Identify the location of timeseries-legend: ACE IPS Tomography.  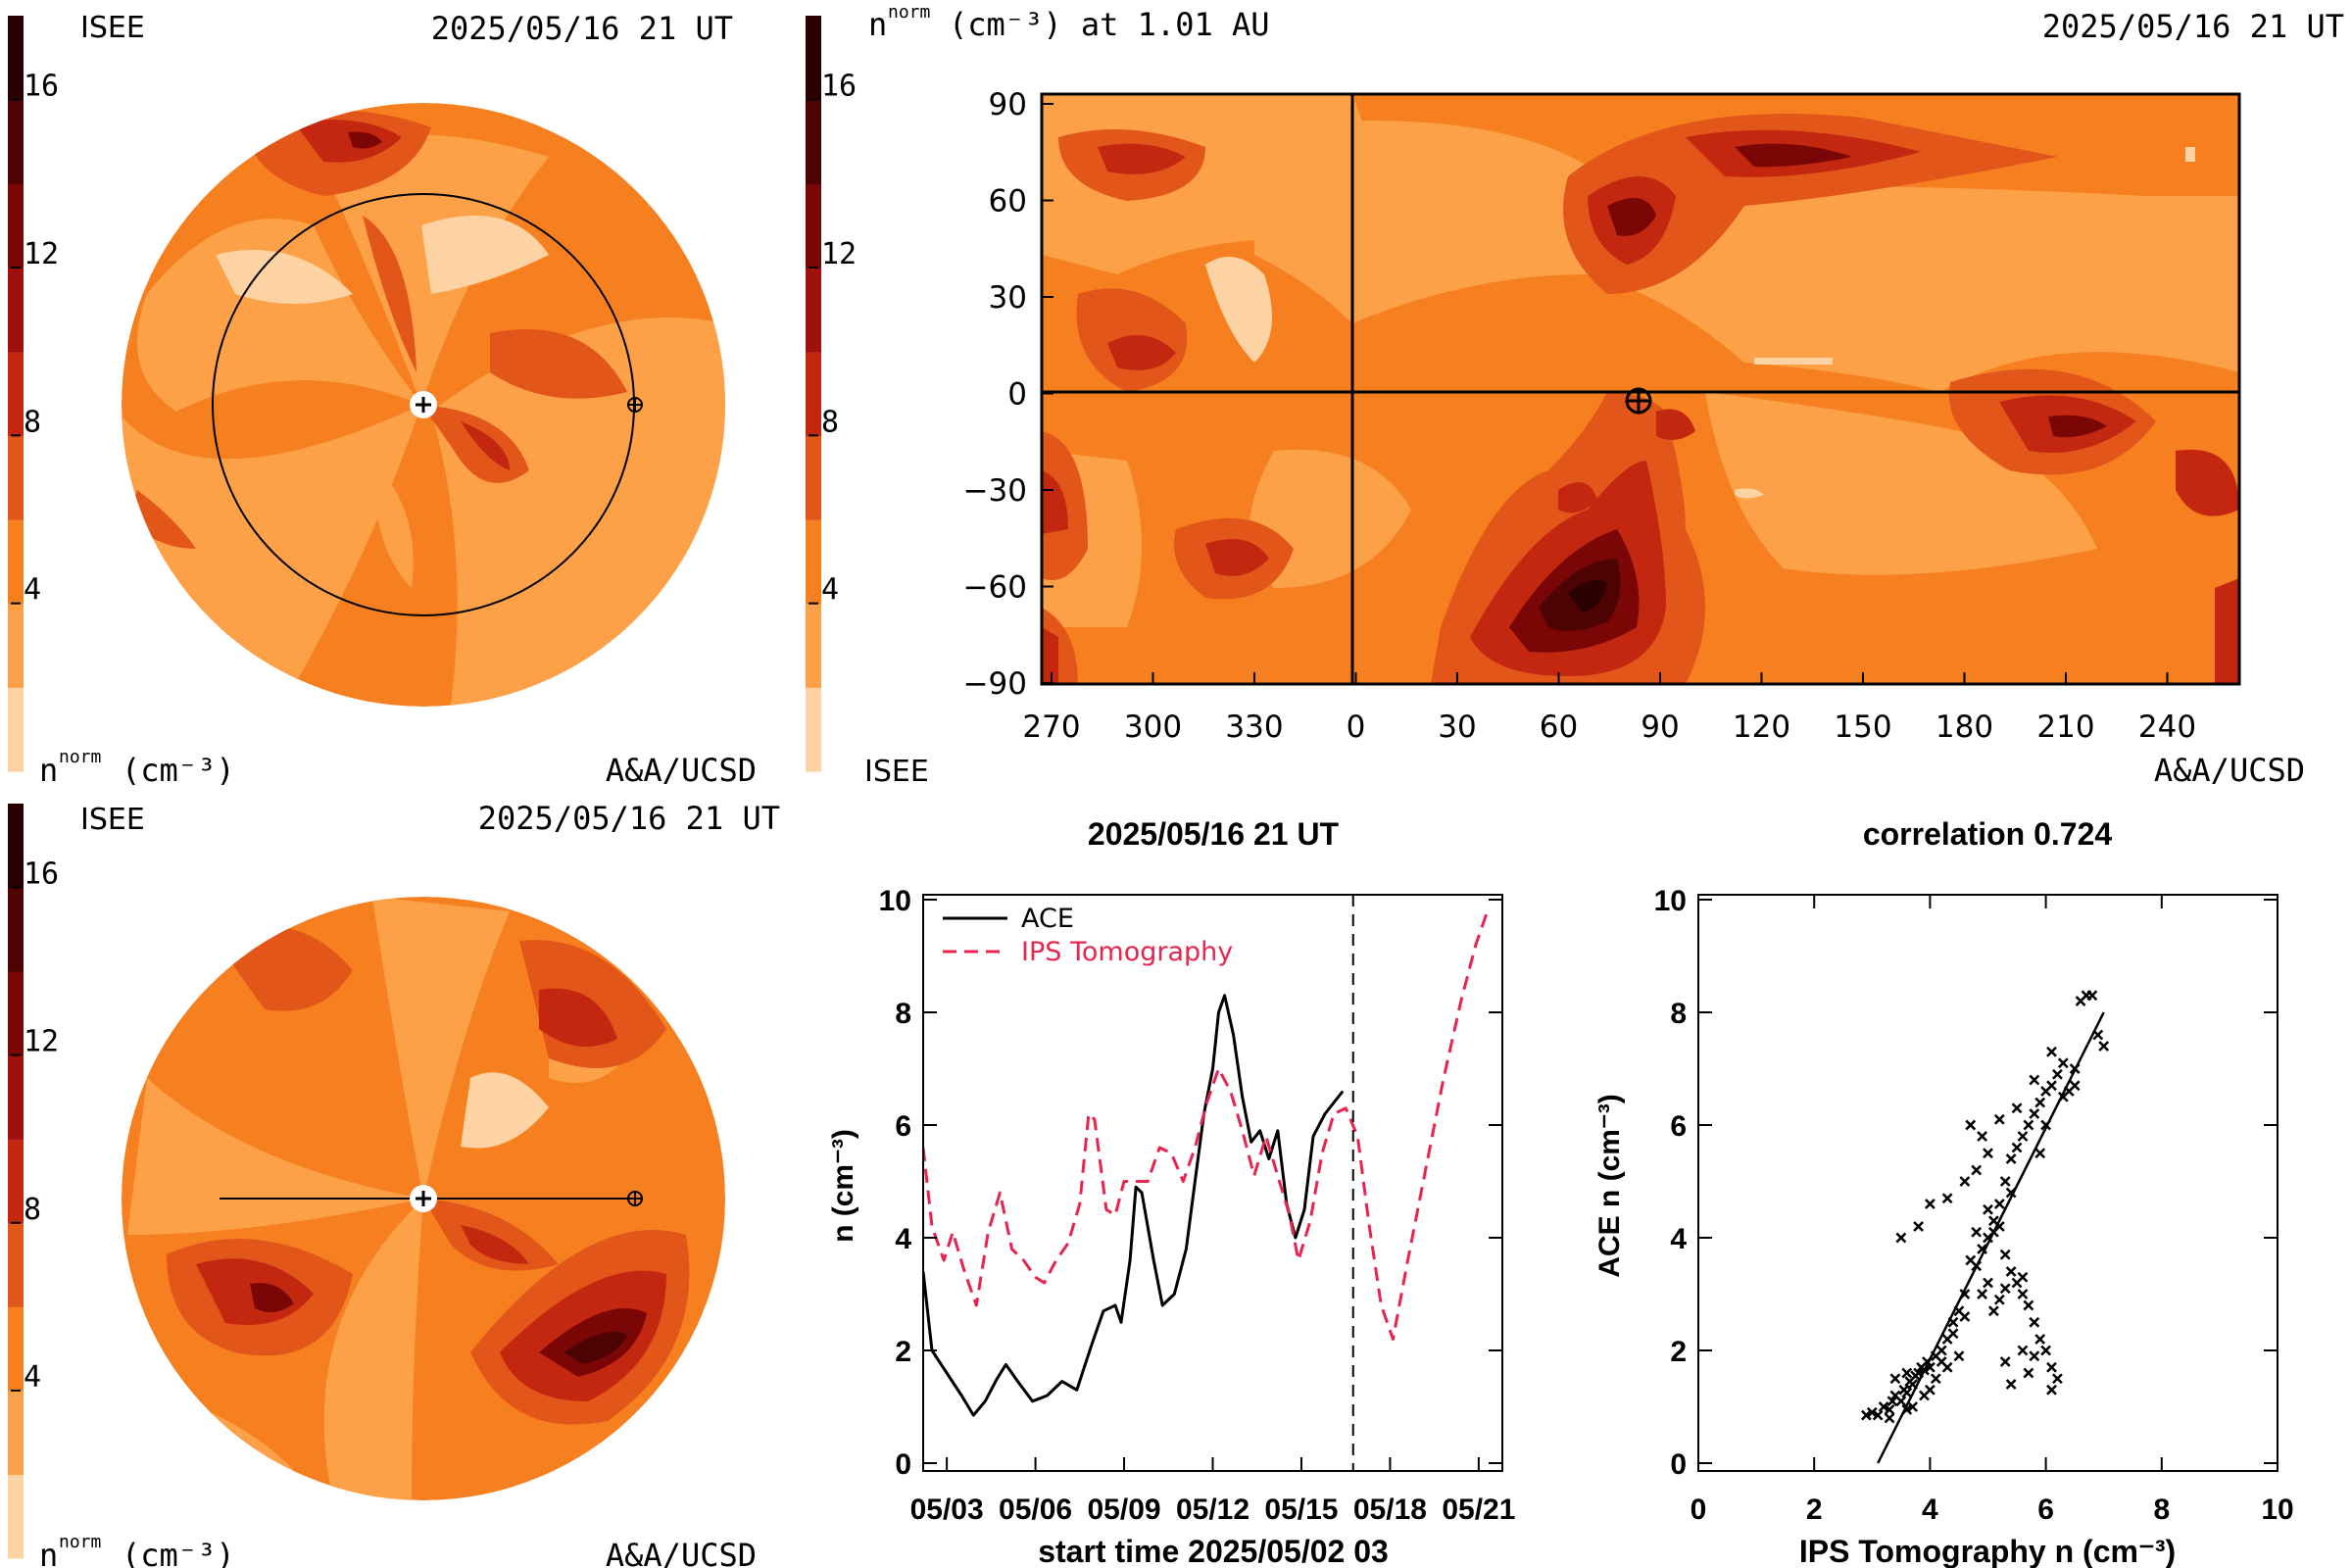
(1088, 935).